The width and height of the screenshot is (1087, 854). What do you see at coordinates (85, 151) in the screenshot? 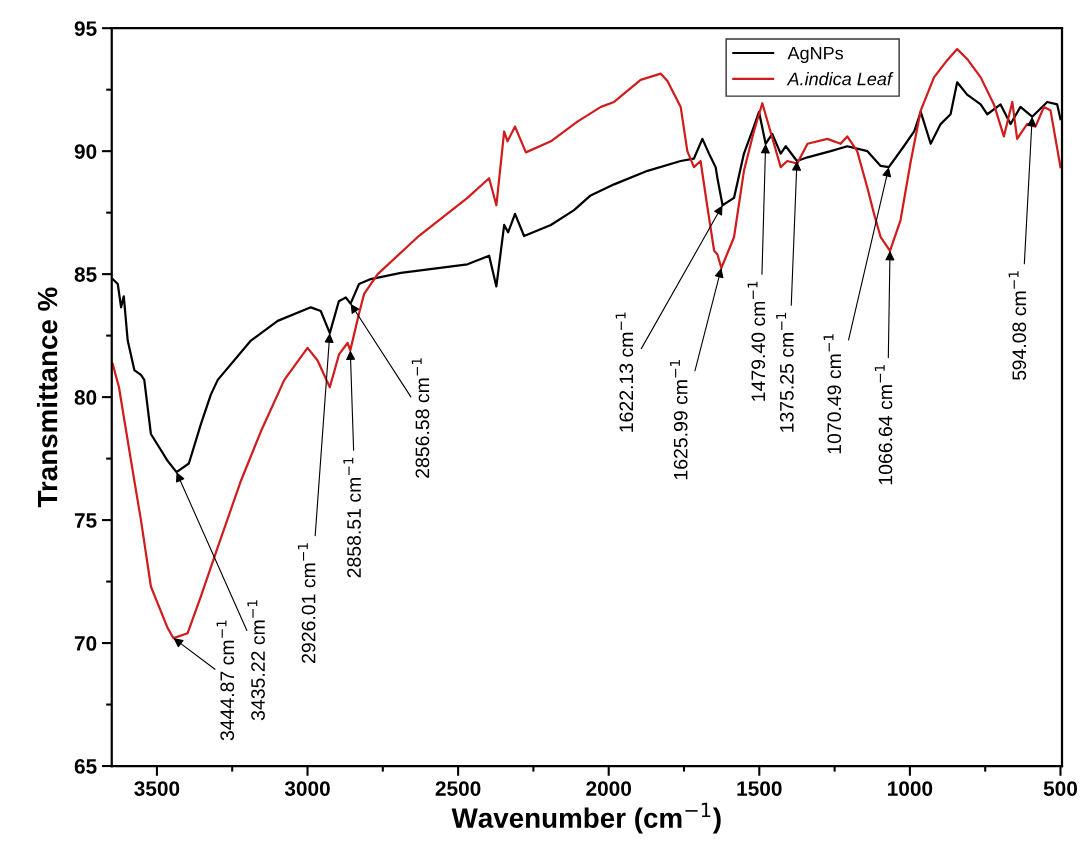
I see `y-tick-label: 90` at bounding box center [85, 151].